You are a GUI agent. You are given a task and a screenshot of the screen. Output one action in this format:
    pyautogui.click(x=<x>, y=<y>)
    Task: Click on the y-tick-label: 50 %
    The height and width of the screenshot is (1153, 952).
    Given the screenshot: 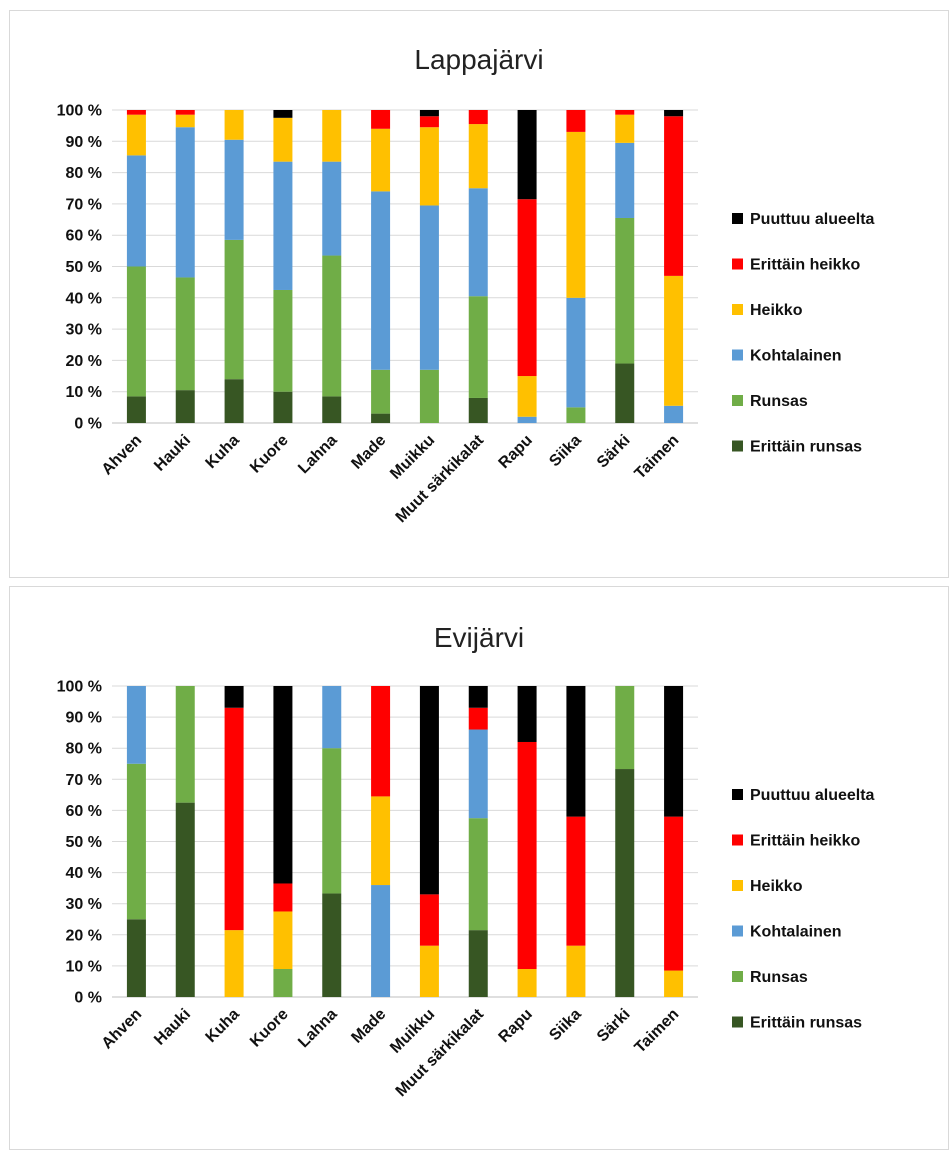 What is the action you would take?
    pyautogui.click(x=84, y=267)
    